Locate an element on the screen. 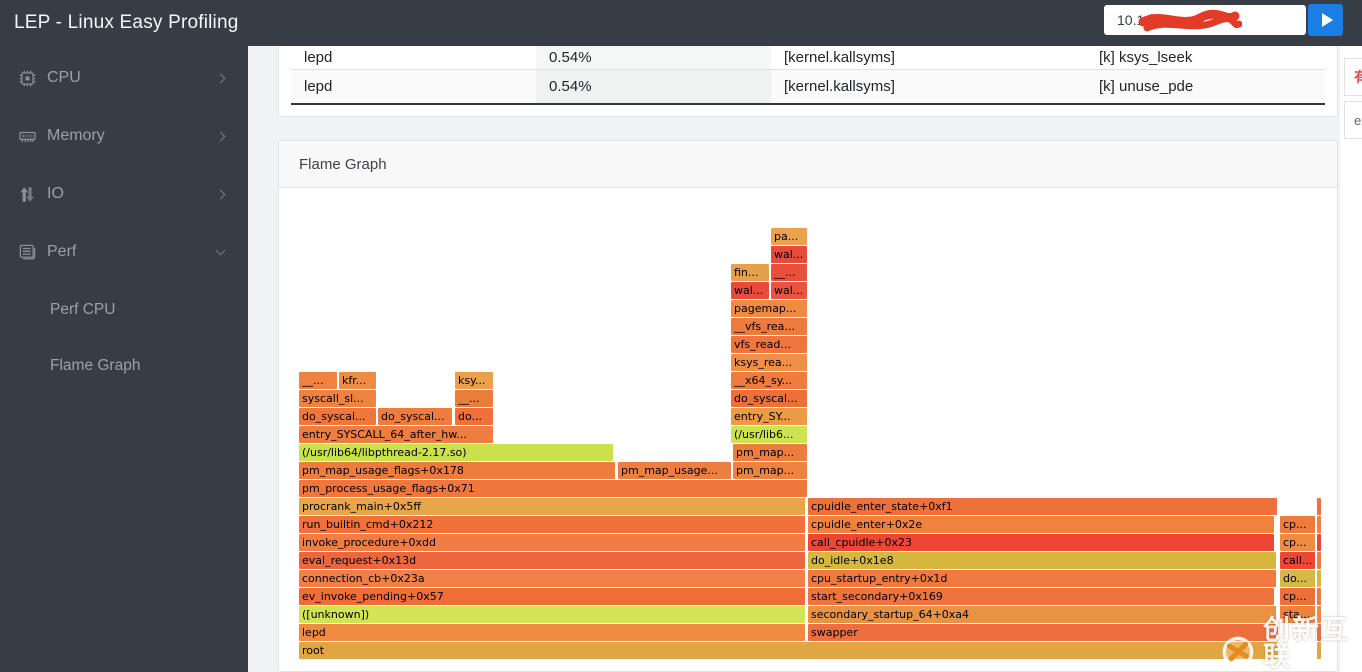 Image resolution: width=1362 pixels, height=672 pixels. play-icon is located at coordinates (1327, 20).